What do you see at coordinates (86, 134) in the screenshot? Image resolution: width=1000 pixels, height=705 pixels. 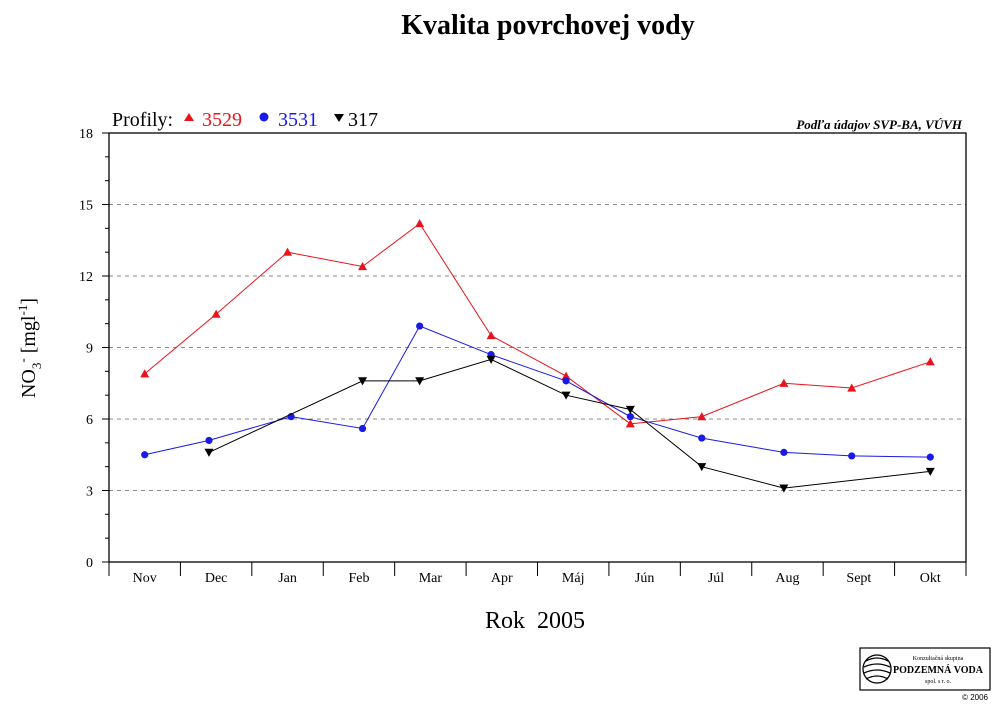 I see `y-tick-label: 18` at bounding box center [86, 134].